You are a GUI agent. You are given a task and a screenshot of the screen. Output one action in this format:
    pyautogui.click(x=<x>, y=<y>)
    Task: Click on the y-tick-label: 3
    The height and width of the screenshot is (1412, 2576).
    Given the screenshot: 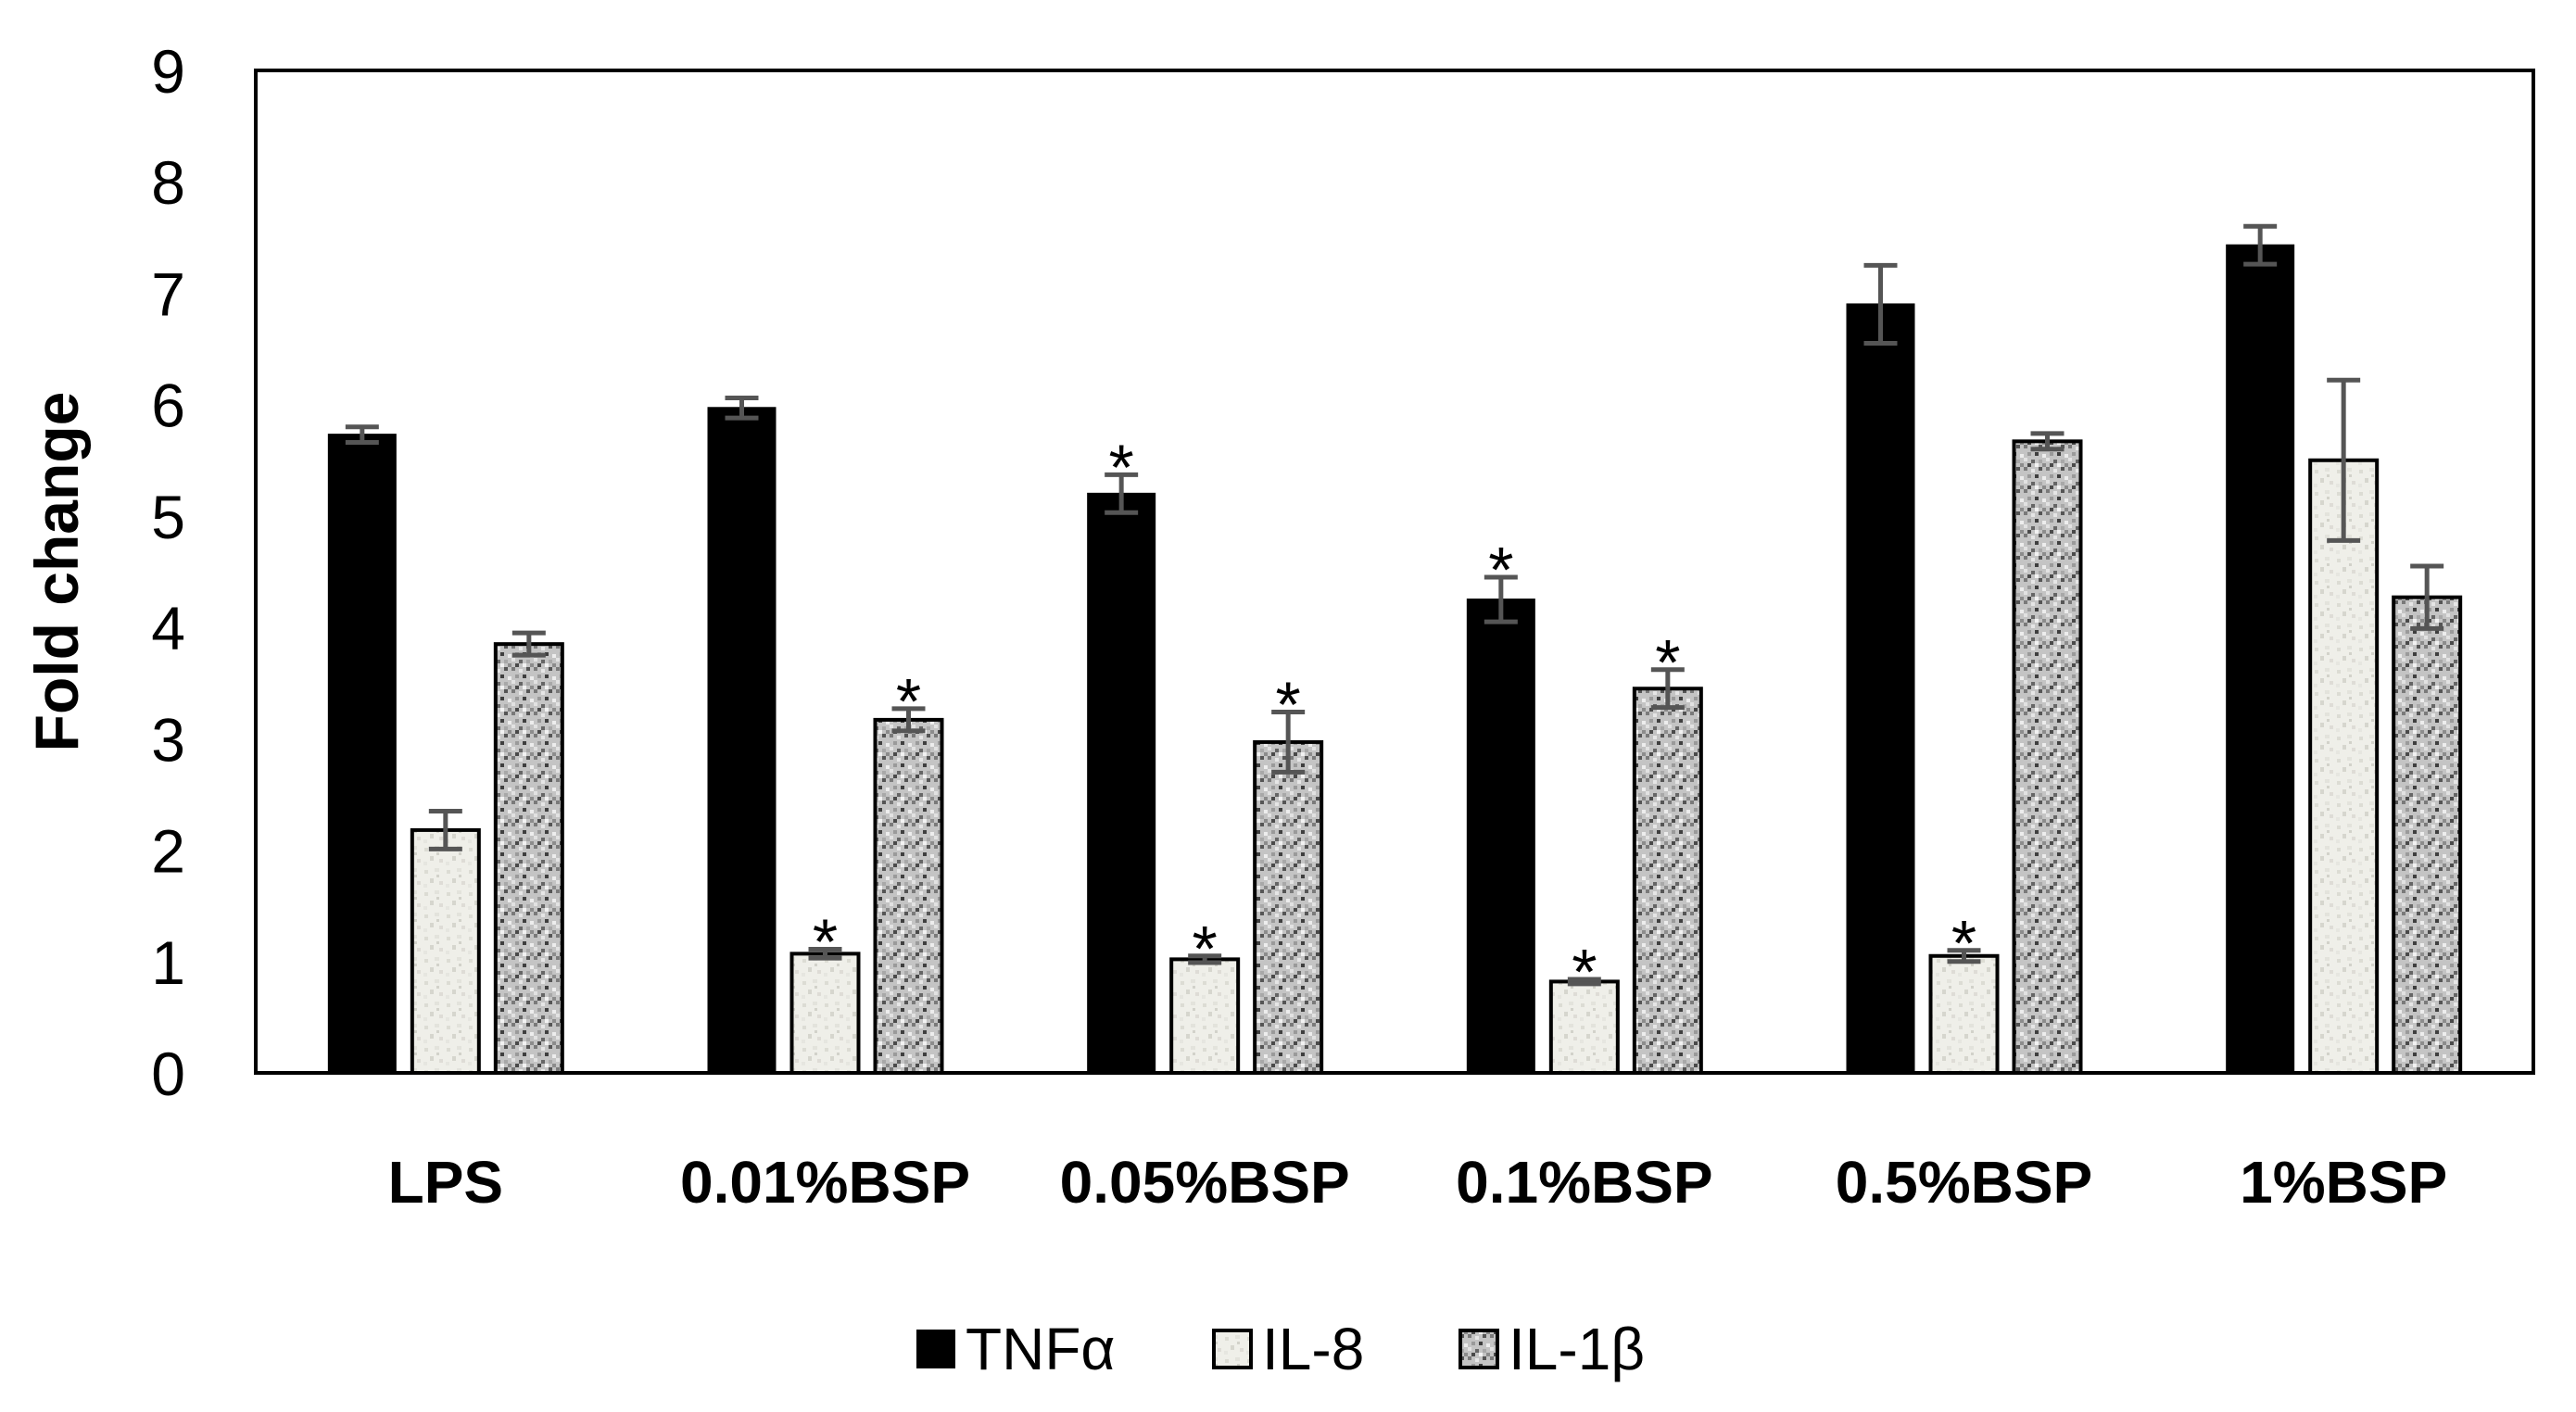 What is the action you would take?
    pyautogui.click(x=168, y=739)
    